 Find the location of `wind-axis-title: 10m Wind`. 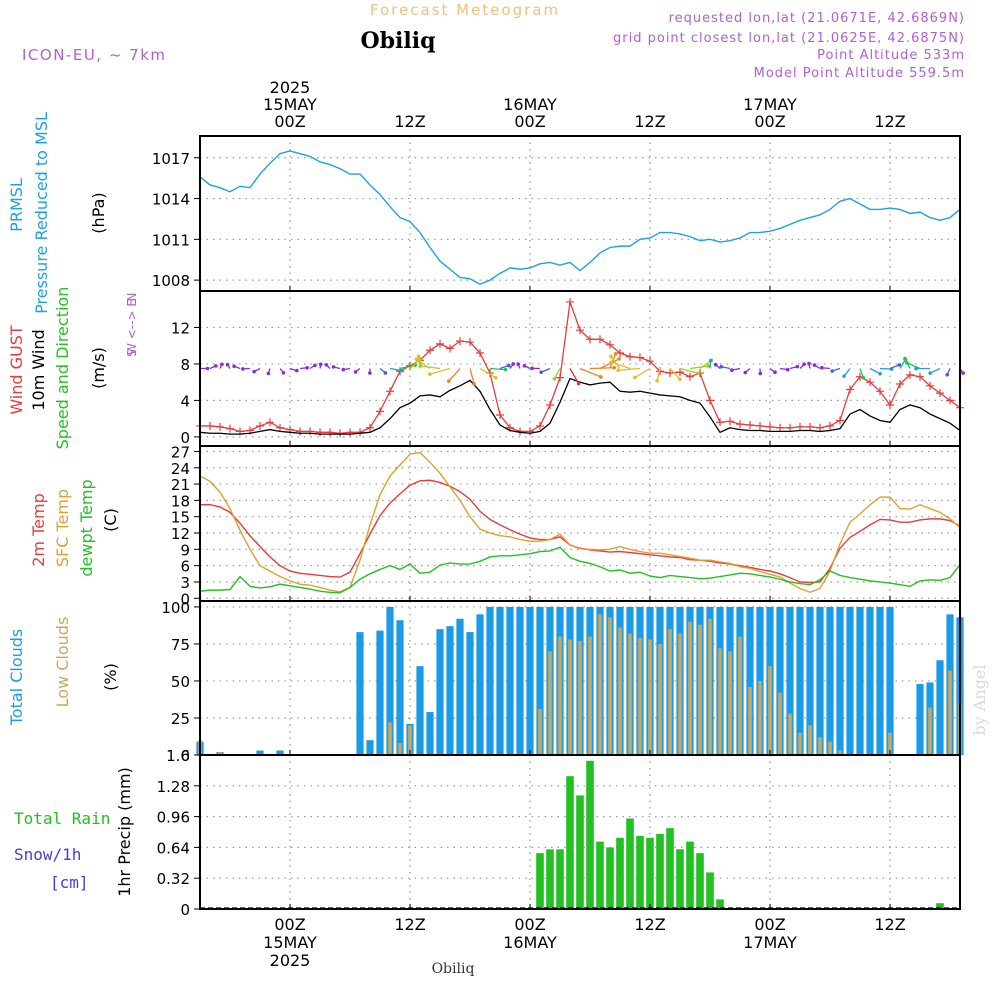

wind-axis-title: 10m Wind is located at coordinates (38, 369).